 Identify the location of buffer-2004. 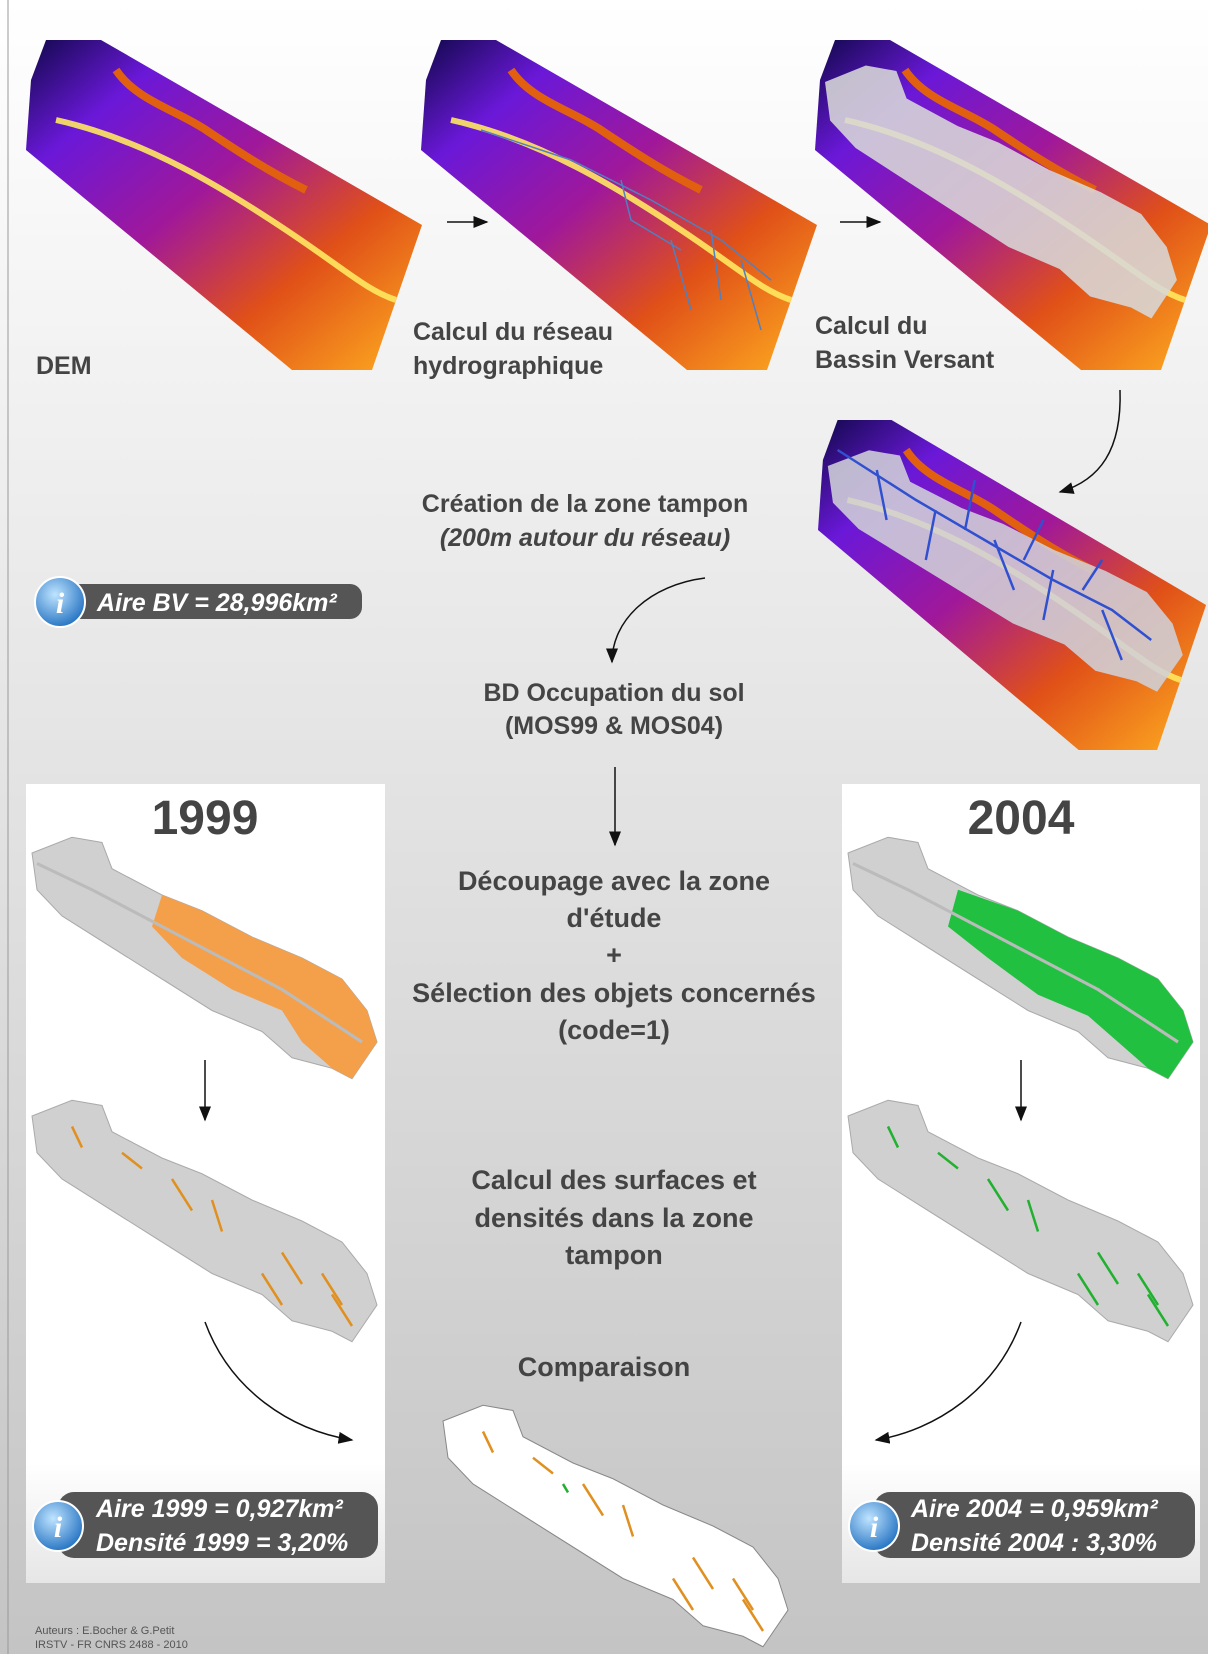
(1020, 1221).